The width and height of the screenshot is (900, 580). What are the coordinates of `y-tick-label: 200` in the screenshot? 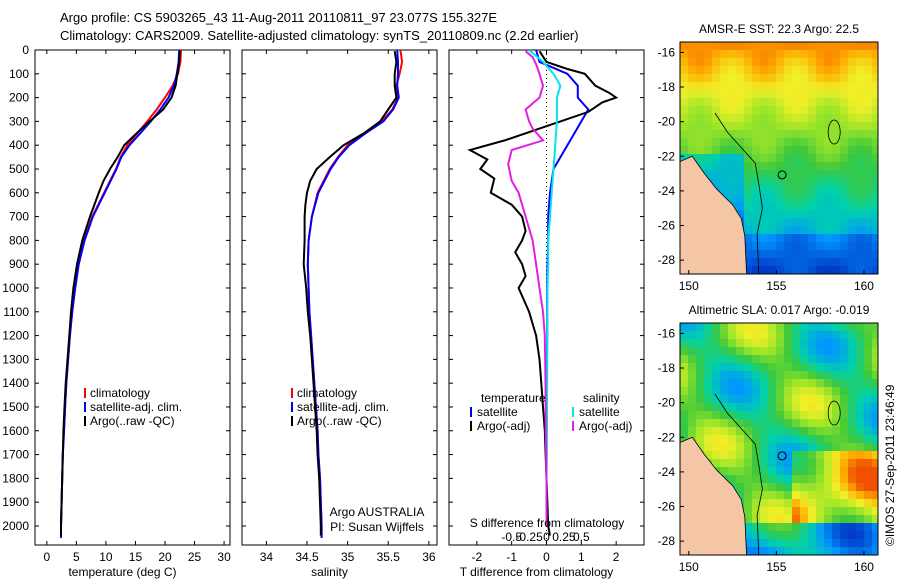 It's located at (19, 98).